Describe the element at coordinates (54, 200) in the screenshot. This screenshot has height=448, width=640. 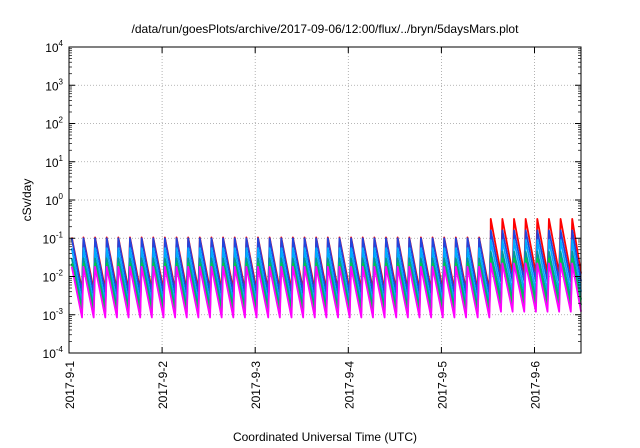
I see `y-tick-label: 10⁰` at that location.